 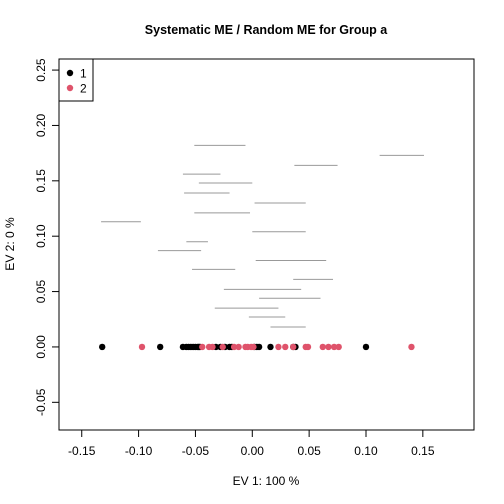 What do you see at coordinates (41, 292) in the screenshot?
I see `y-tick-label: 0.05` at bounding box center [41, 292].